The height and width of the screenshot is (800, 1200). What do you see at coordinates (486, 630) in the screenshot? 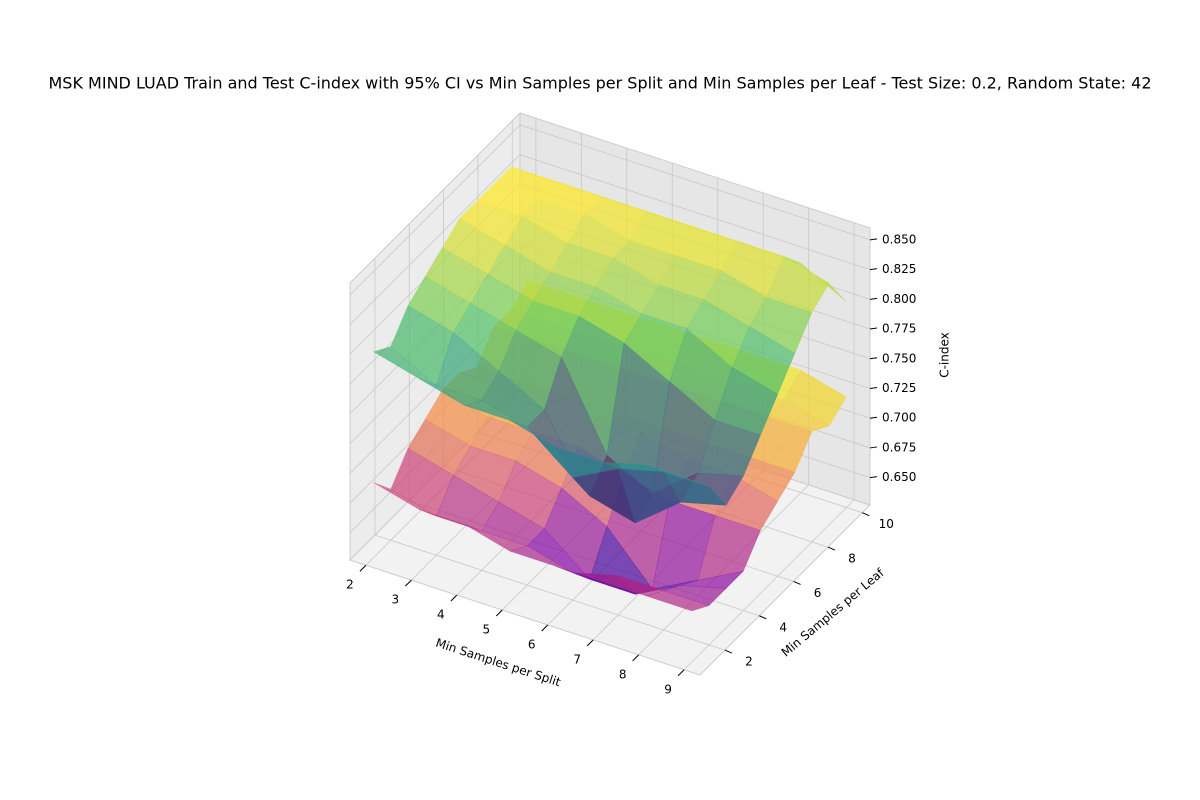
I see `x-tick-label: 5` at bounding box center [486, 630].